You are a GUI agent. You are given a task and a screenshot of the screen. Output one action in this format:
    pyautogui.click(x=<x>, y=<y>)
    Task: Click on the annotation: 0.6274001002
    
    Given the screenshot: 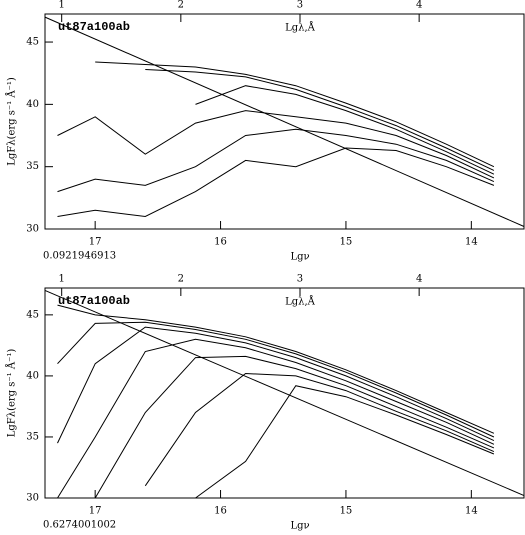 What is the action you would take?
    pyautogui.click(x=79, y=525)
    